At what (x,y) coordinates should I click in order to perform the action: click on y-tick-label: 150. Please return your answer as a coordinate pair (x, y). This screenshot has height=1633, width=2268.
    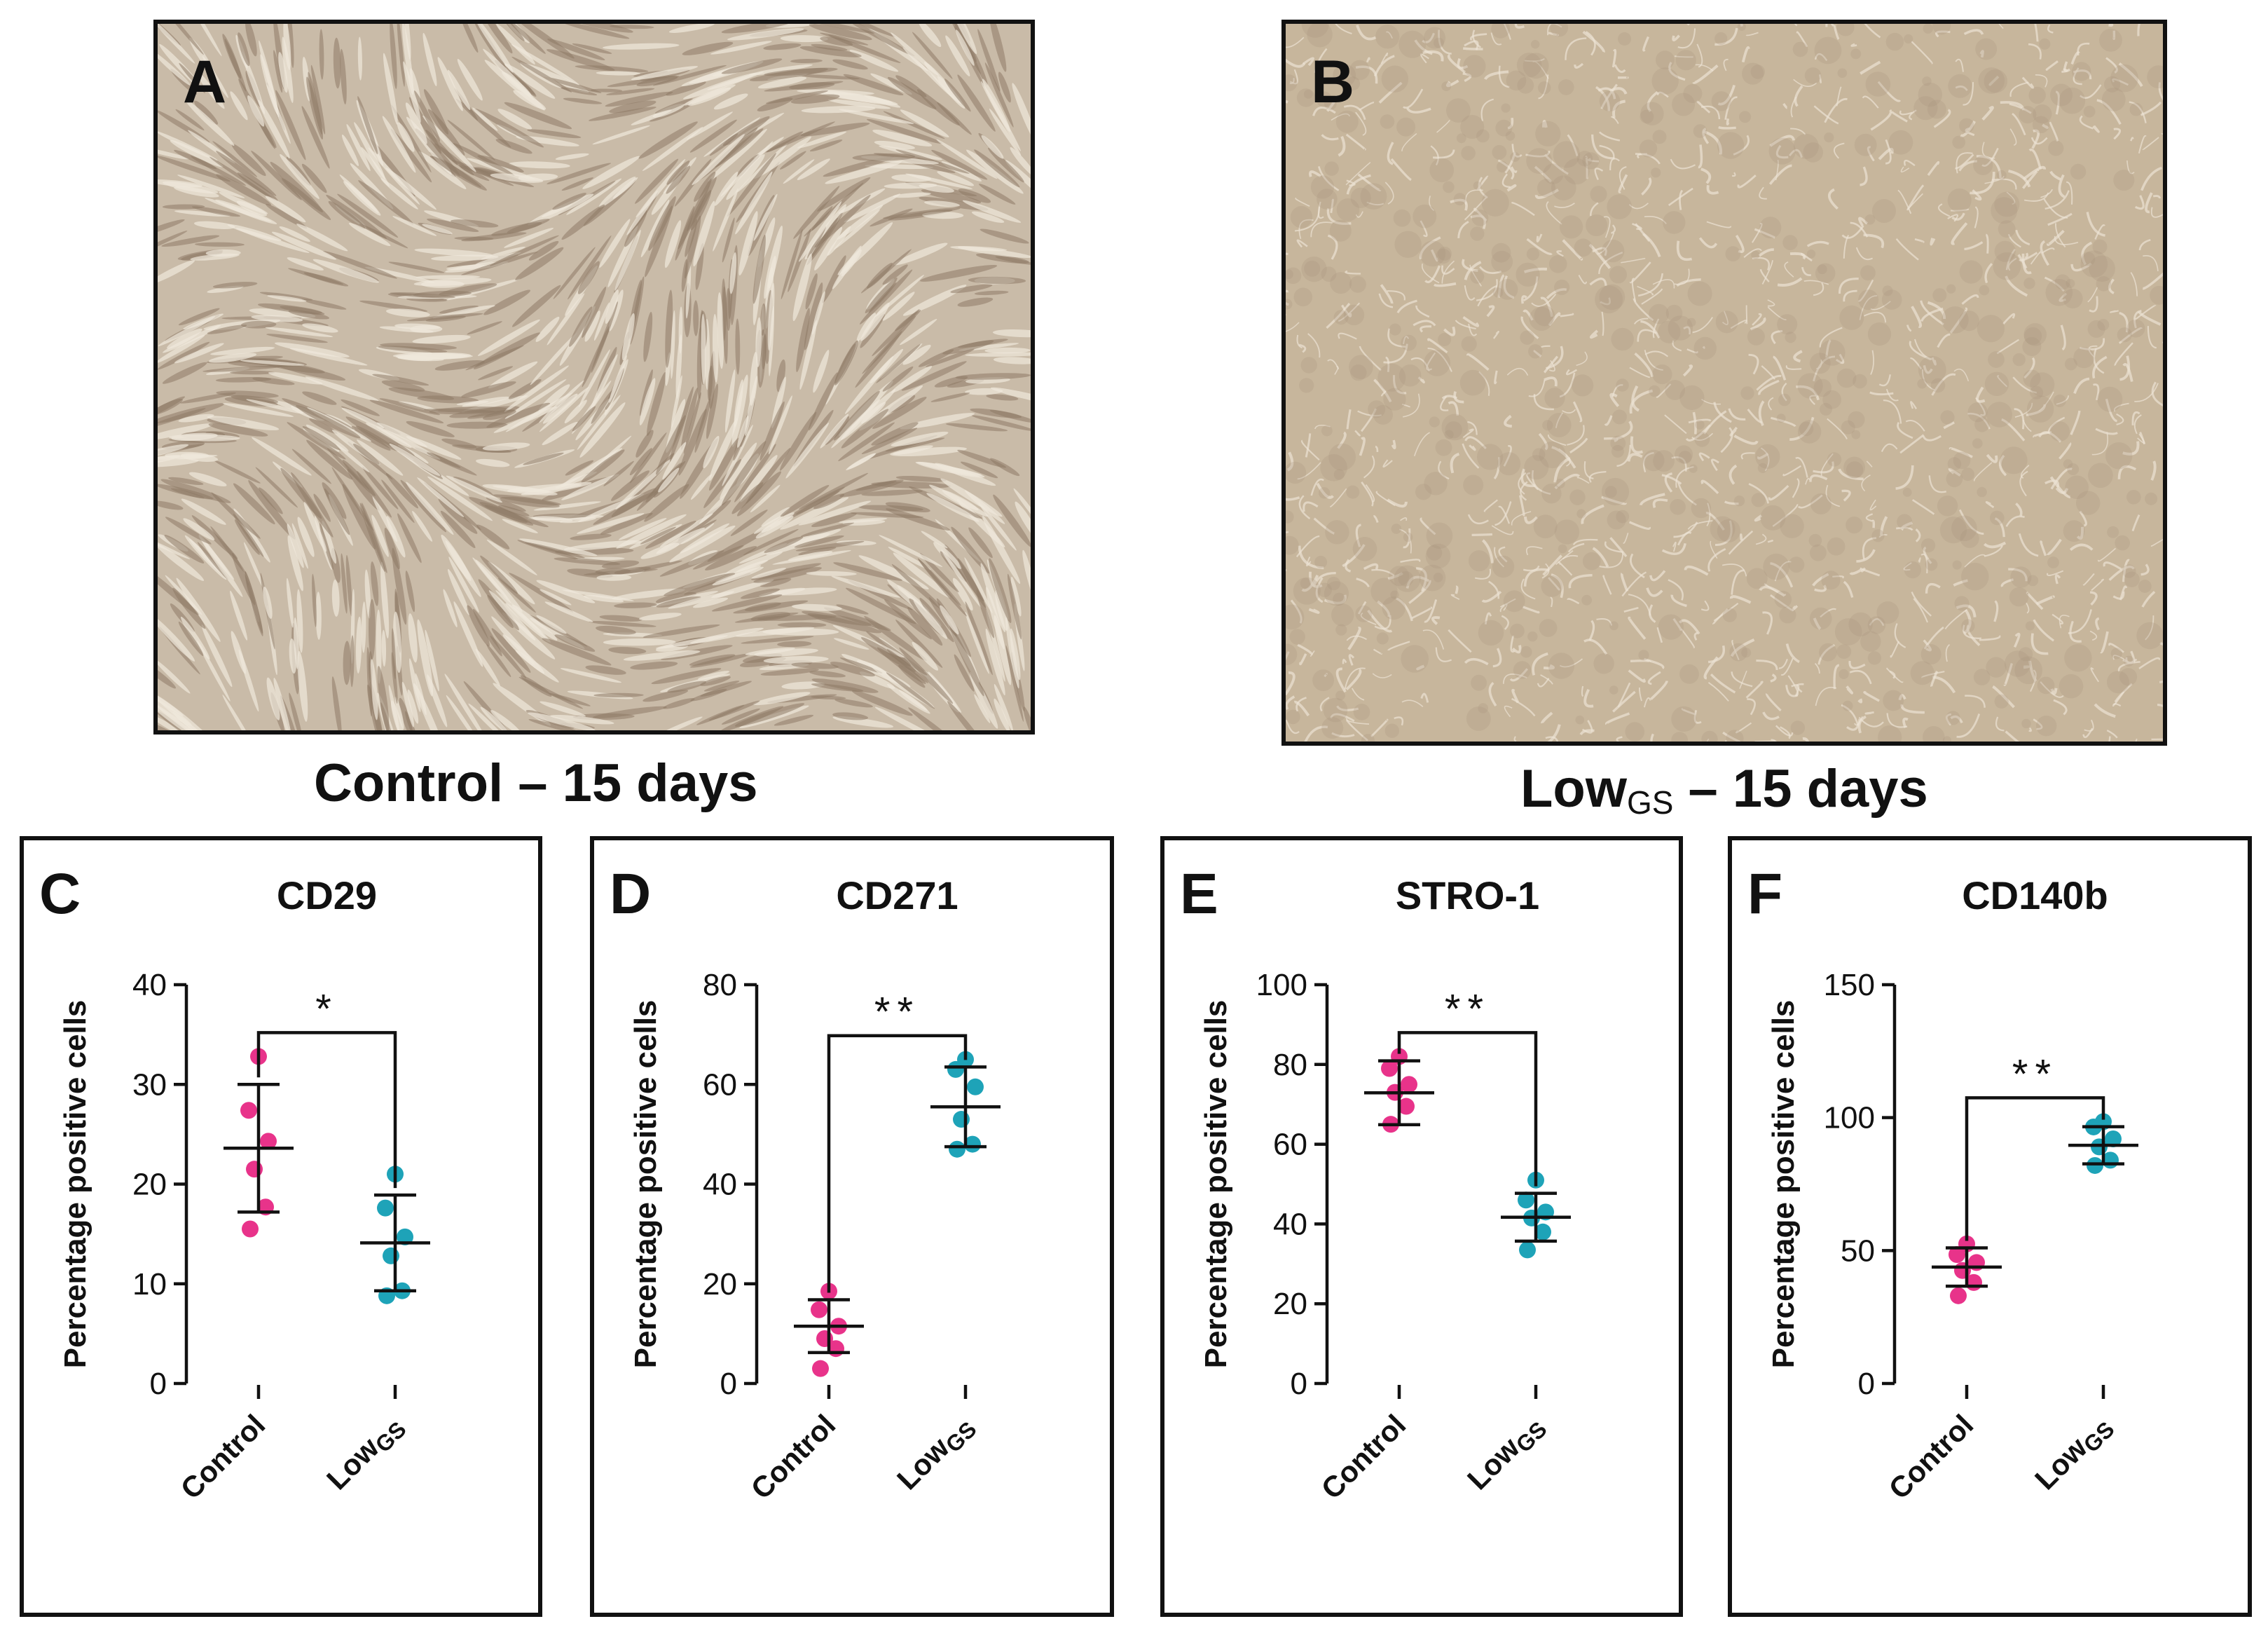
    Looking at the image, I should click on (1849, 985).